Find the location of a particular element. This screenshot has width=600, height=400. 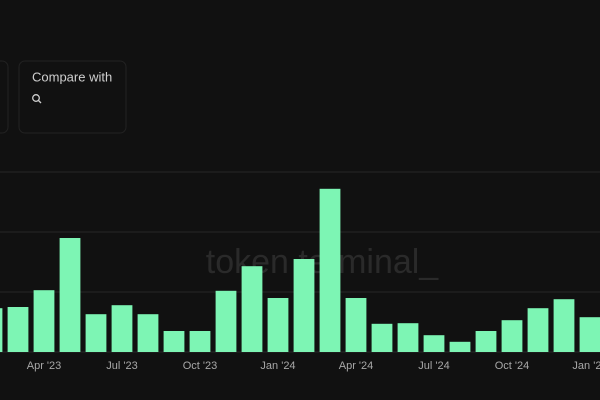

x-tick-label: Jan '24 is located at coordinates (277, 366).